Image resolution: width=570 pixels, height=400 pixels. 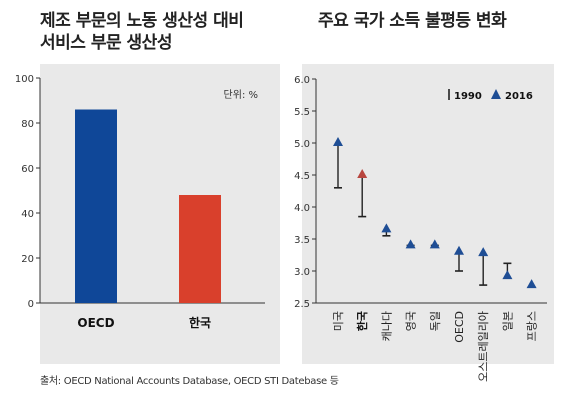 I want to click on y-tick-label: 3.5, so click(x=302, y=240).